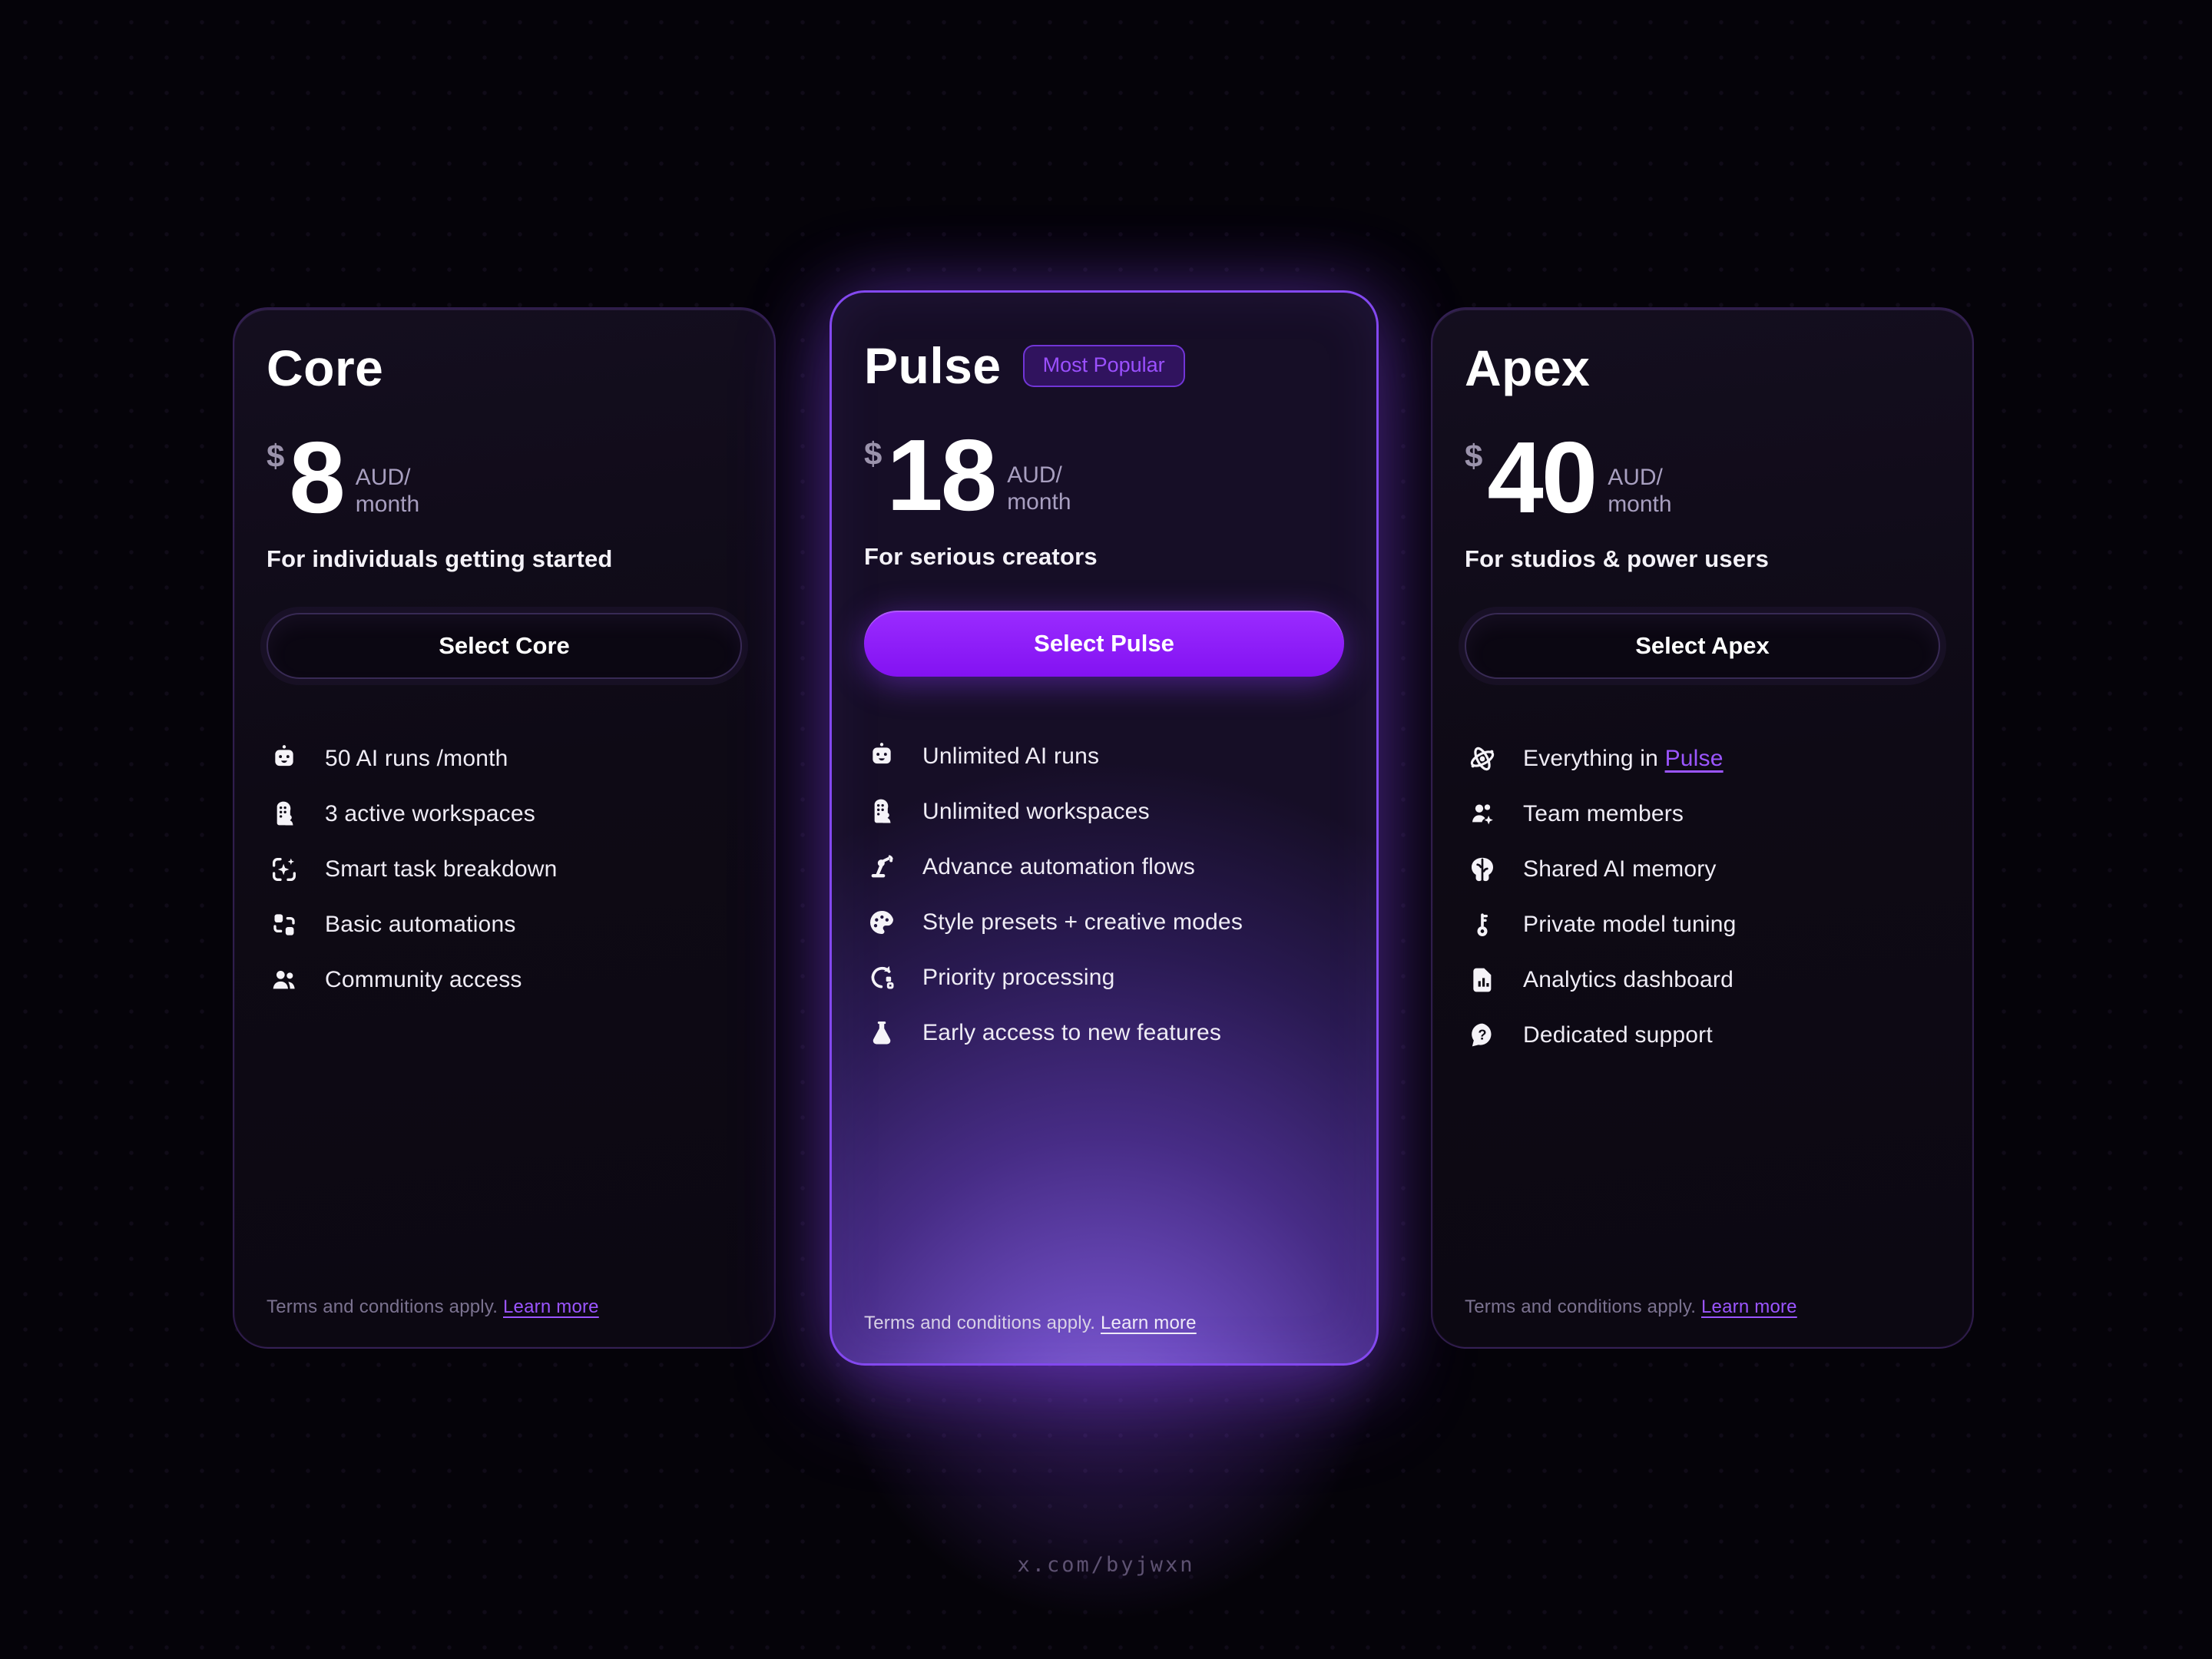 The width and height of the screenshot is (2212, 1659). What do you see at coordinates (1703, 814) in the screenshot?
I see `feature-item: Team members` at bounding box center [1703, 814].